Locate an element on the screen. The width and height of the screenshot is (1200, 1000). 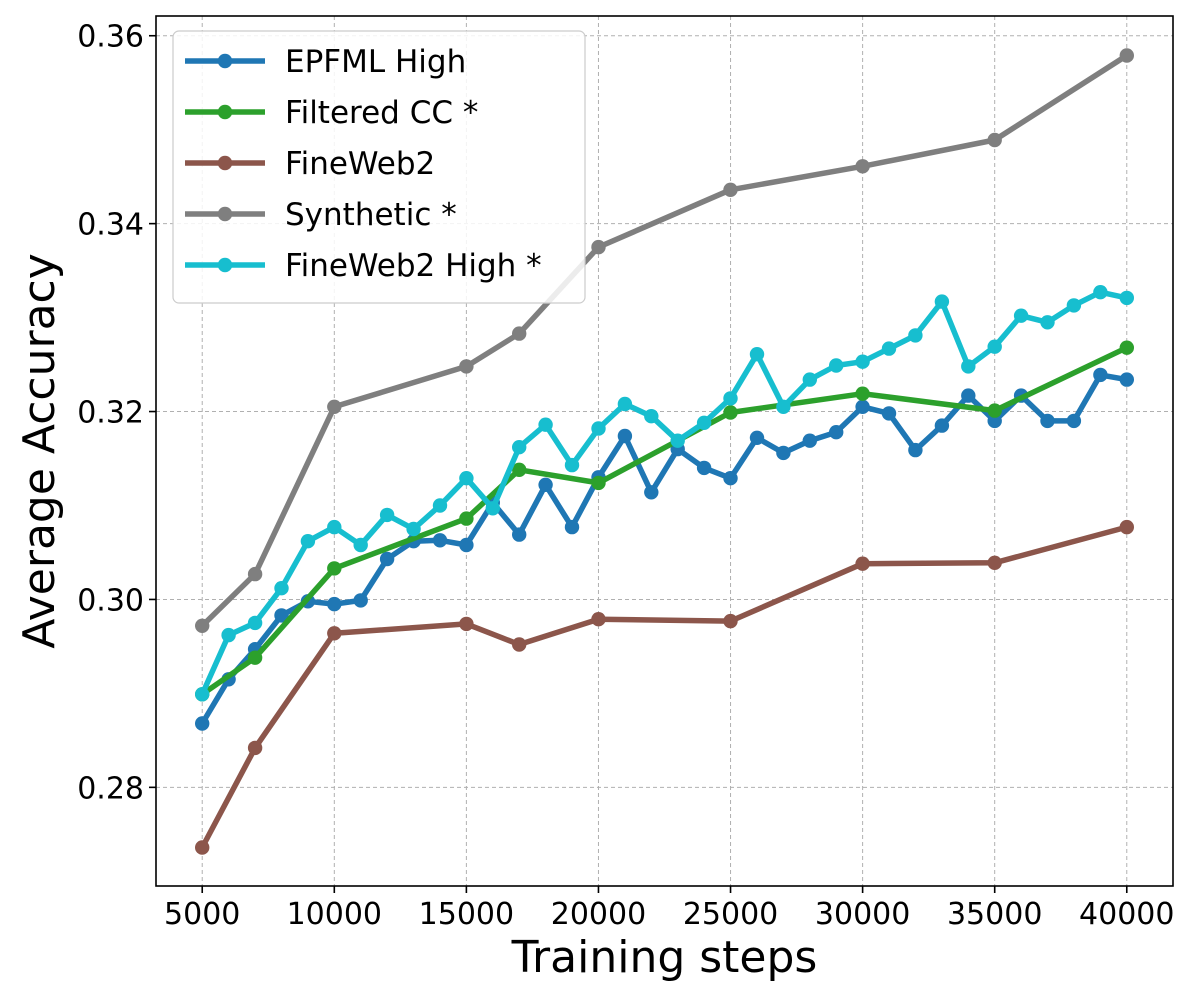
x-tick-label: 5000 is located at coordinates (202, 914).